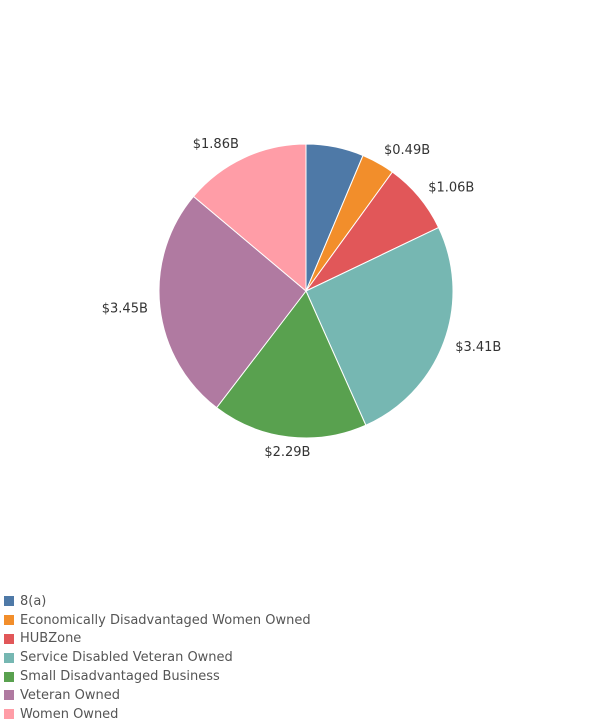 This screenshot has height=724, width=614. I want to click on slice-label-small-disadvantaged-business: $2.29B, so click(287, 452).